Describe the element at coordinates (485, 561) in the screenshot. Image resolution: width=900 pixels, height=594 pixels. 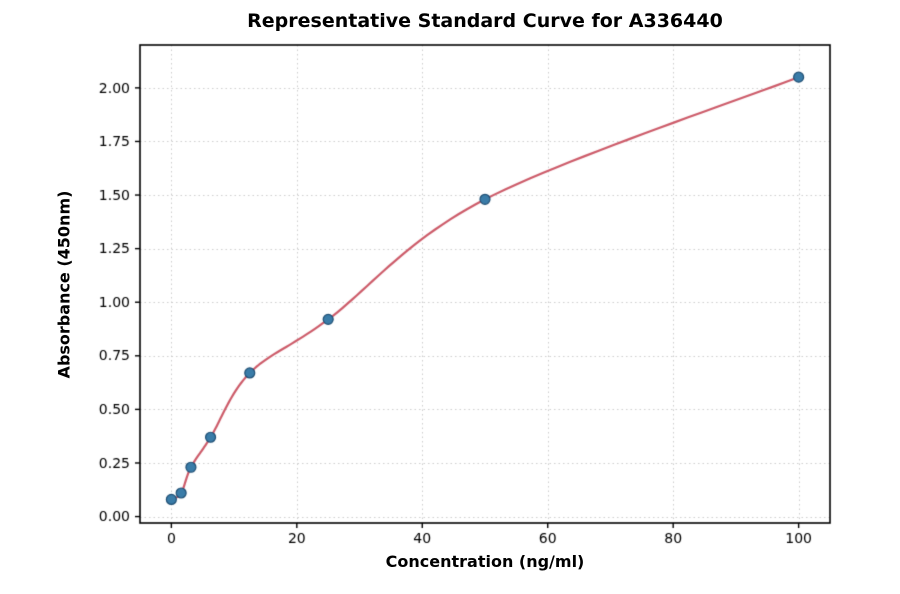
I see `x-axis-label: Concentration (ng/ml)` at that location.